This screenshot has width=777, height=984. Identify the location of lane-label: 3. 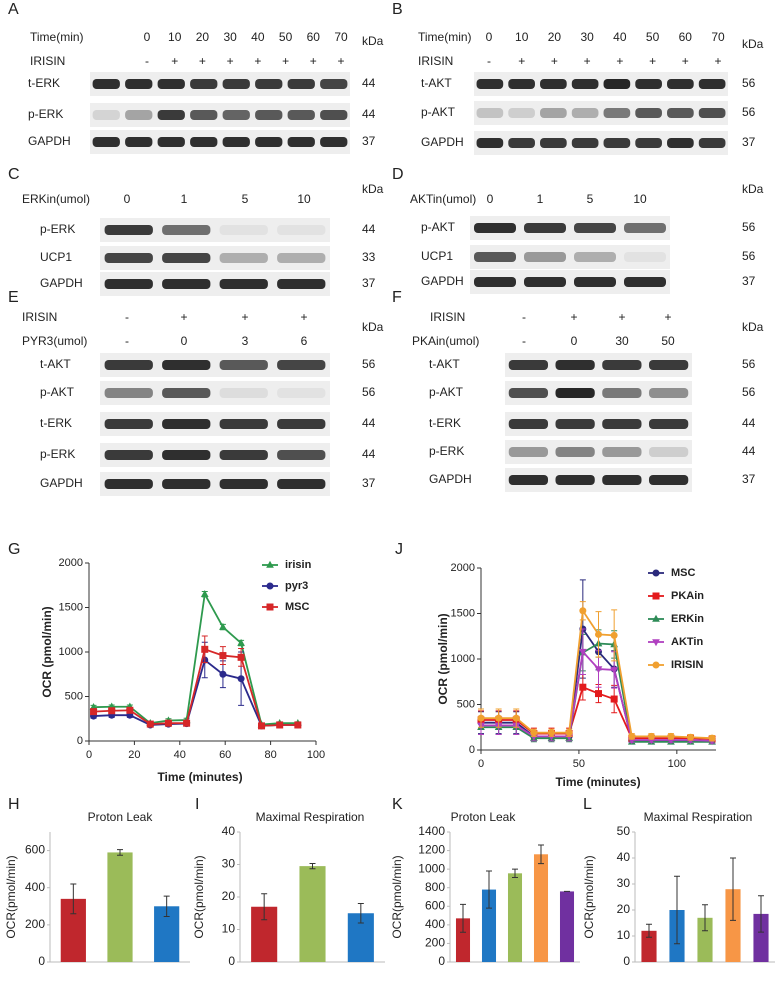
(245, 341).